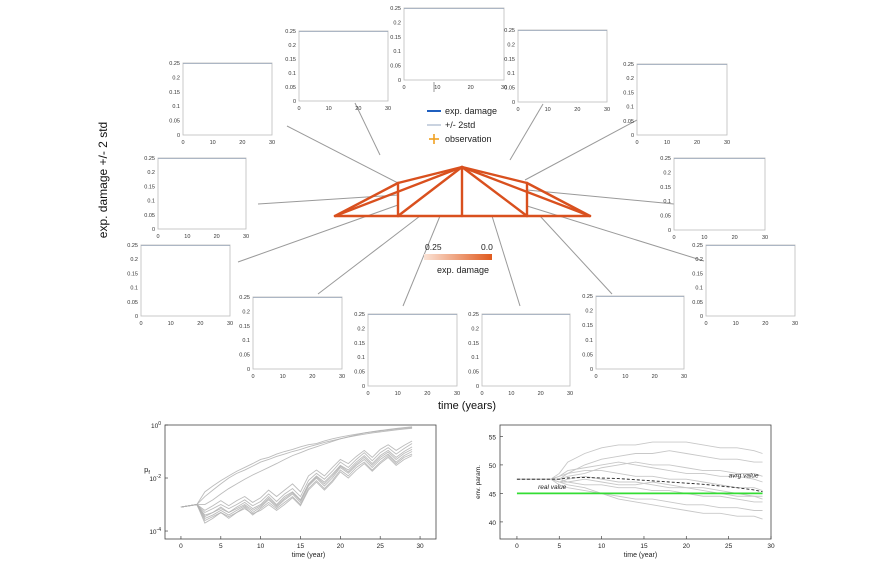 The height and width of the screenshot is (567, 888). I want to click on env-annotation: real value, so click(552, 487).